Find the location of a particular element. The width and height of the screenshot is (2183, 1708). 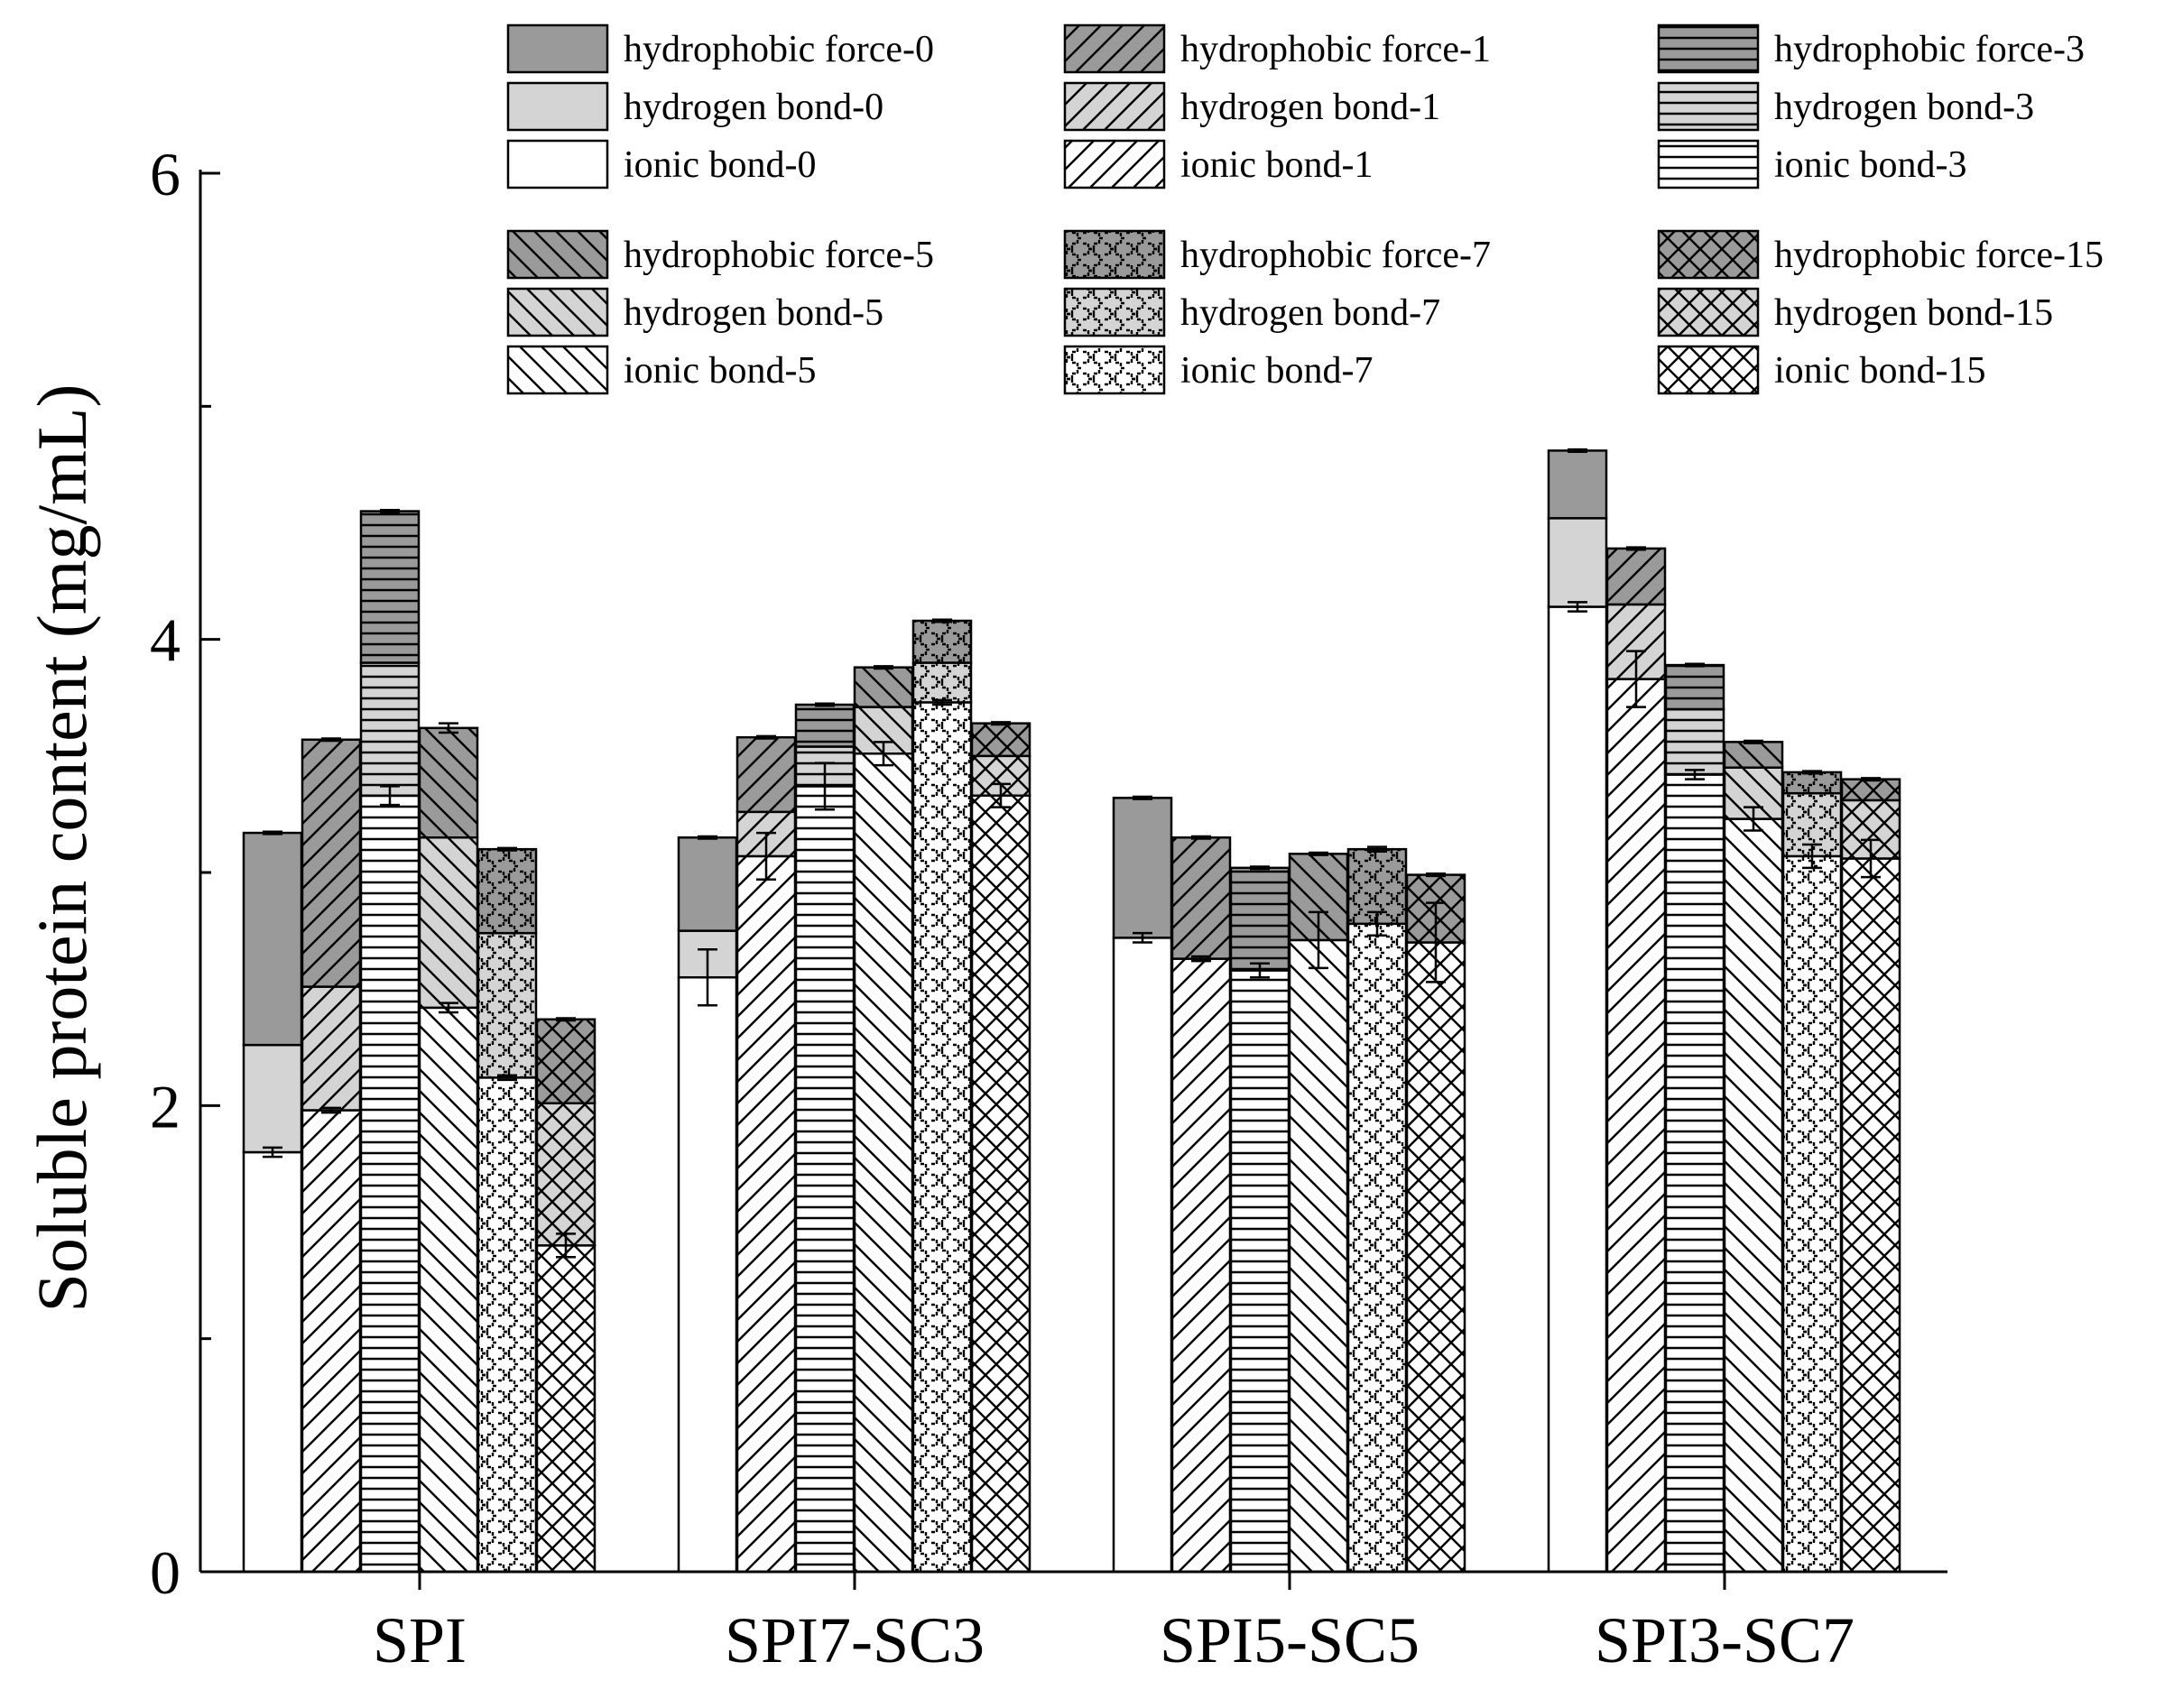

bar-hydrophobic-3-SPI3-SC7 is located at coordinates (1694, 687).